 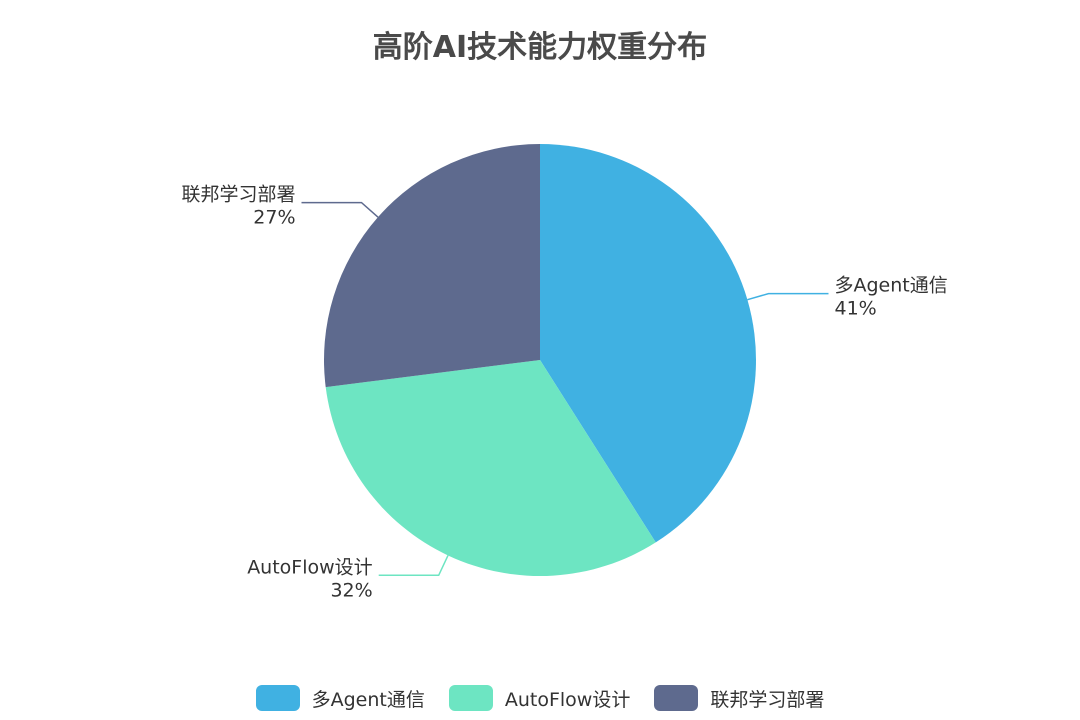 What do you see at coordinates (891, 286) in the screenshot?
I see `slice-name-label-0: 多Agent通信` at bounding box center [891, 286].